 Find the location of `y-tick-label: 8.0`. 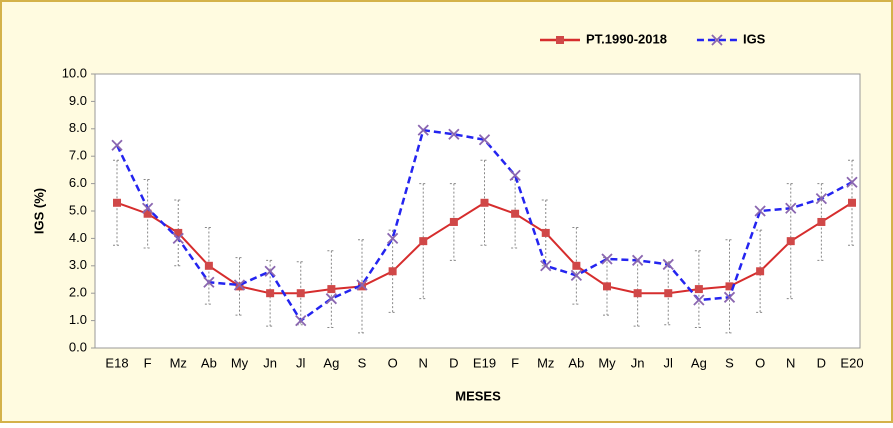

y-tick-label: 8.0 is located at coordinates (78, 127).